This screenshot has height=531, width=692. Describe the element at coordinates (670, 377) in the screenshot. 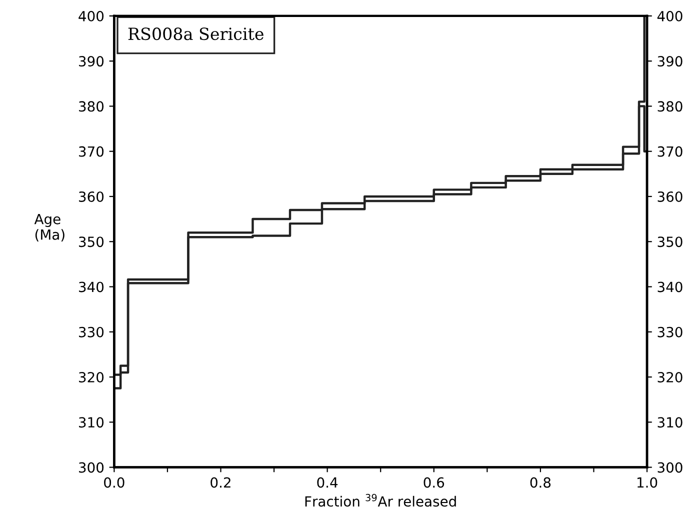

I see `y2-tick-label: 320` at that location.